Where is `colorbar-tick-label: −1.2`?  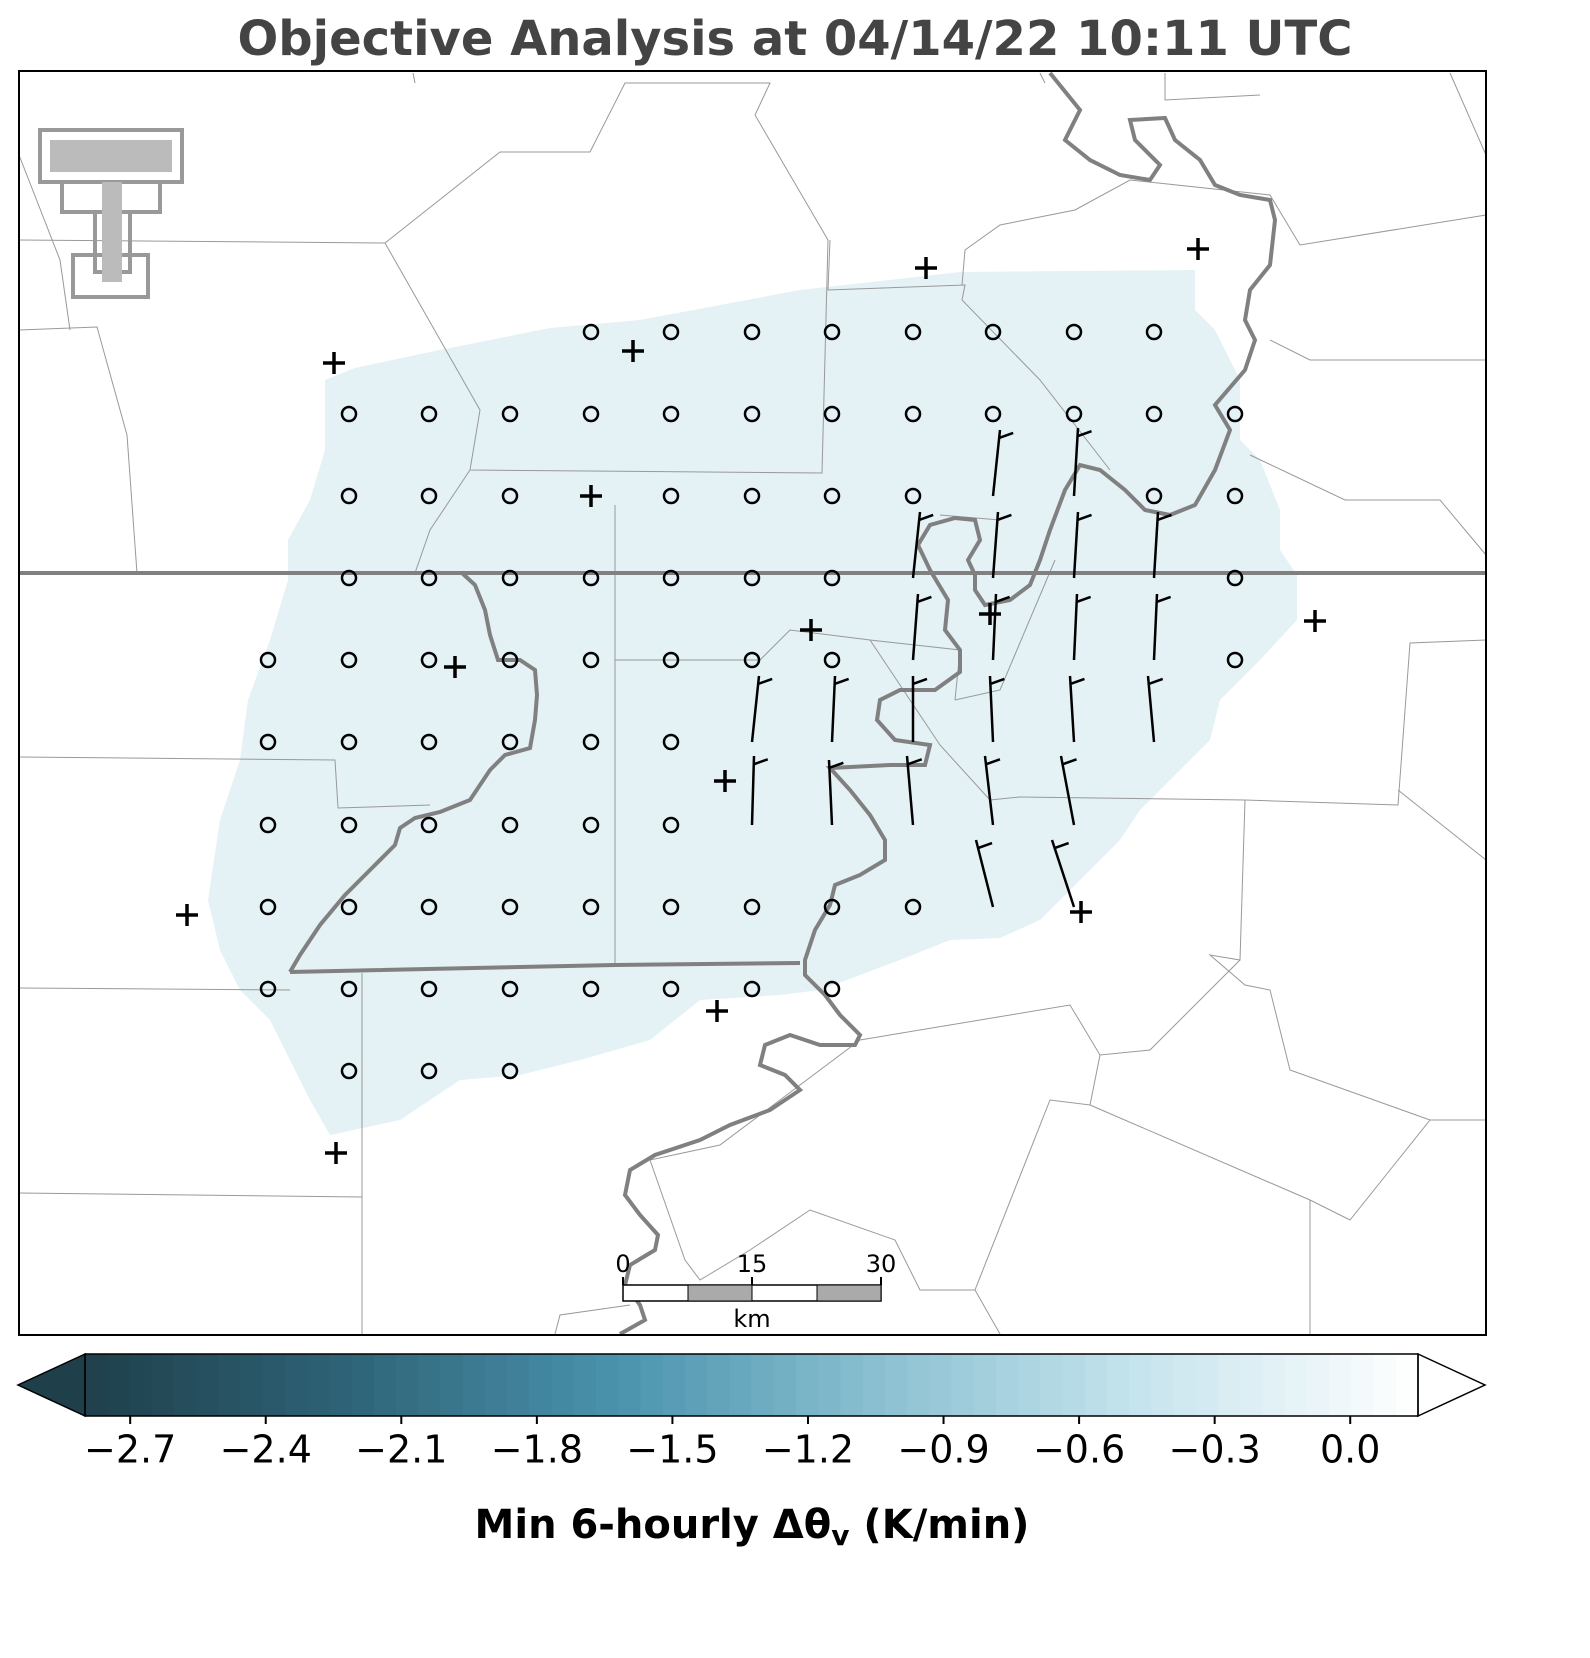
colorbar-tick-label: −1.2 is located at coordinates (808, 1450).